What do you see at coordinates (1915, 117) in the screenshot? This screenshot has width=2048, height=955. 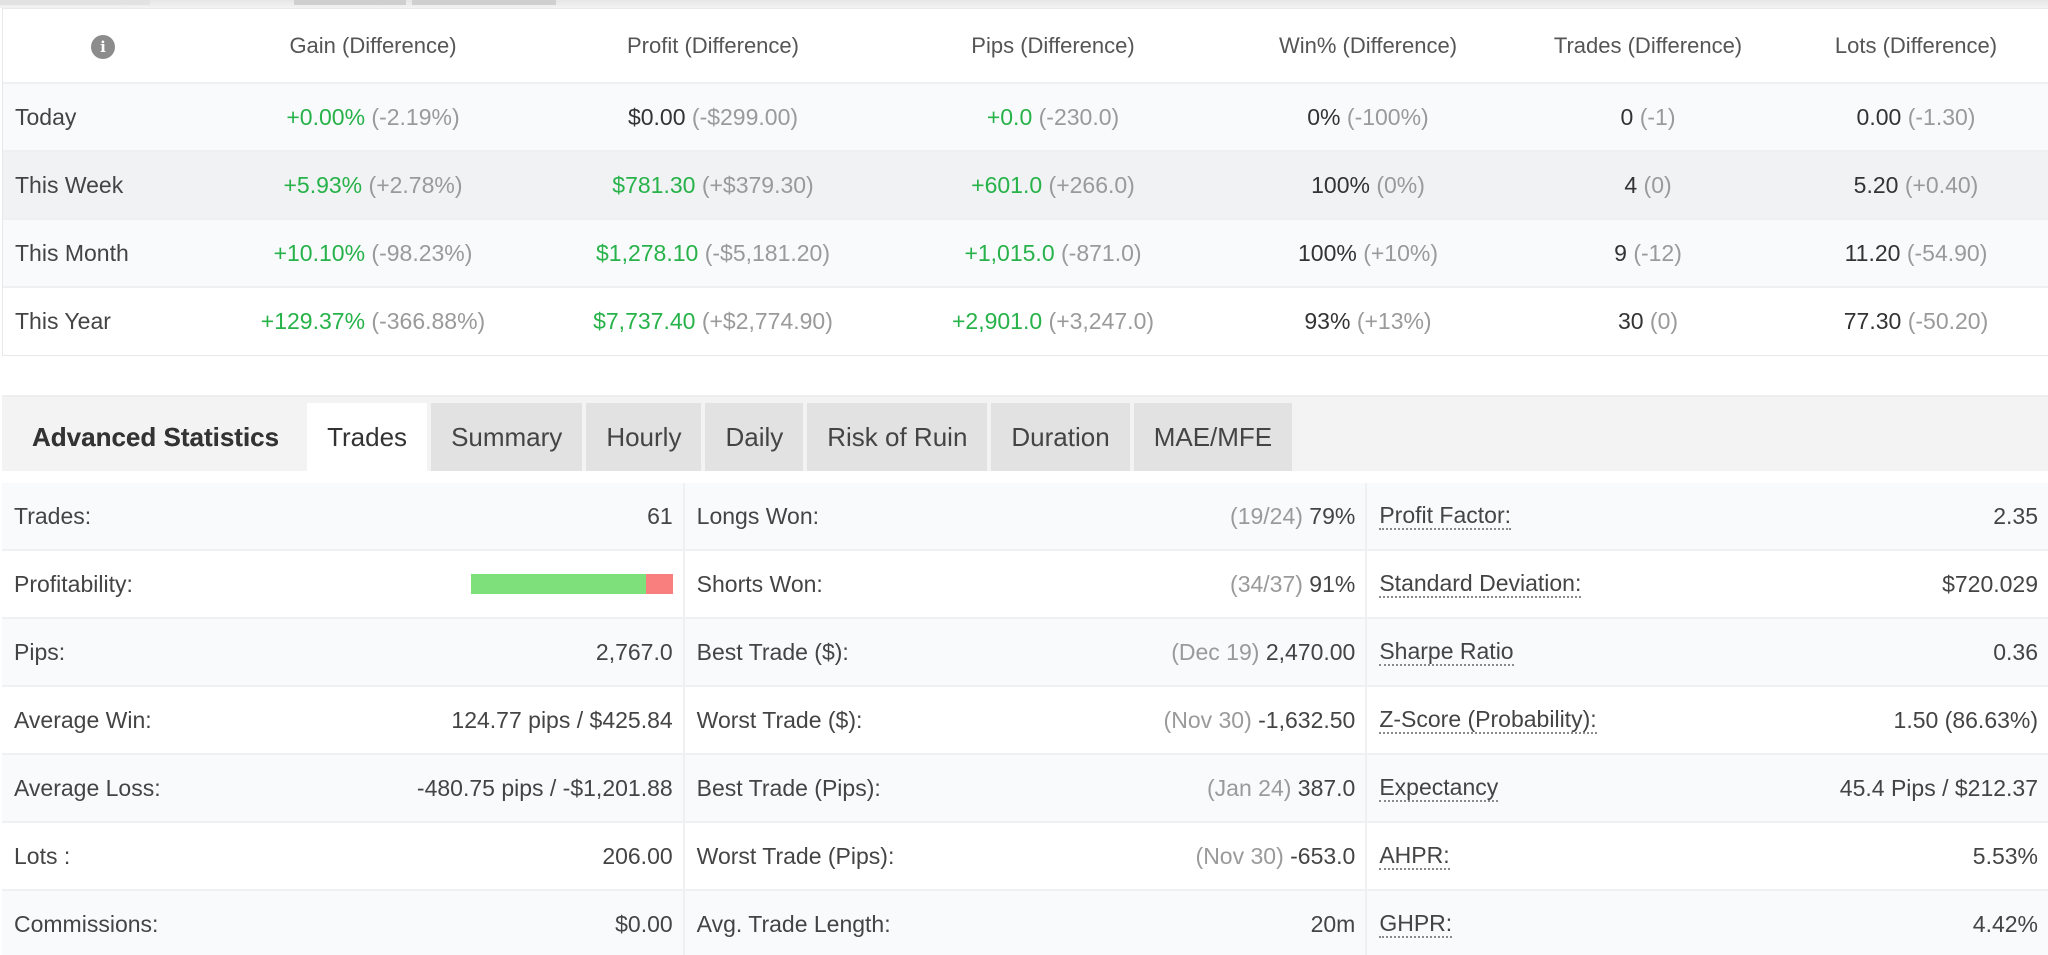 I see `lots-cell: 0.00 (-1.30)` at bounding box center [1915, 117].